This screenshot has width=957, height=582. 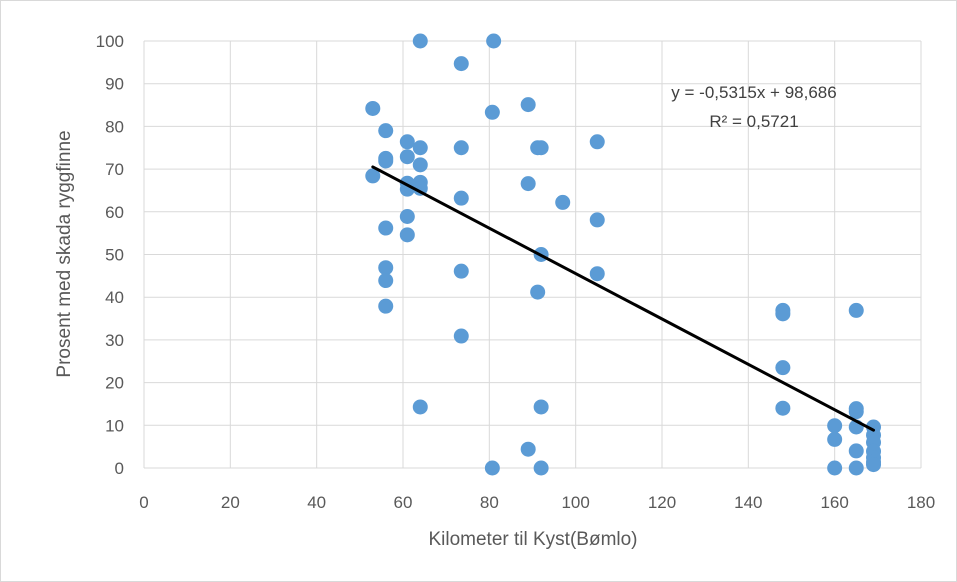 What do you see at coordinates (119, 468) in the screenshot?
I see `y-tick-label: 0` at bounding box center [119, 468].